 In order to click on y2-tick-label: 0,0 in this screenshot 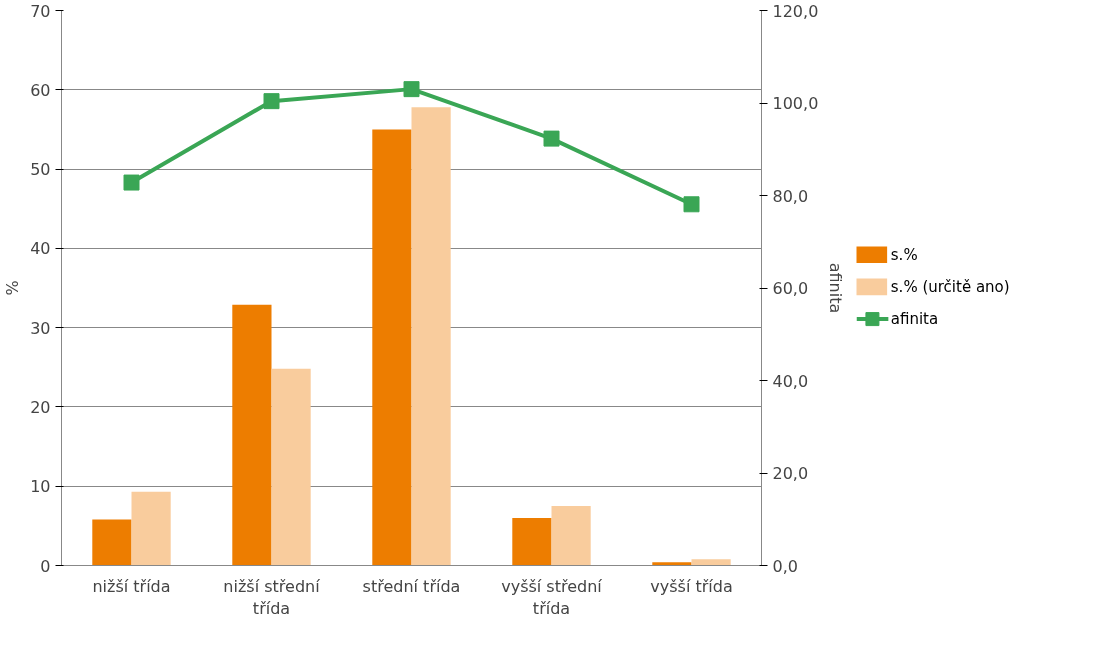, I will do `click(785, 566)`.